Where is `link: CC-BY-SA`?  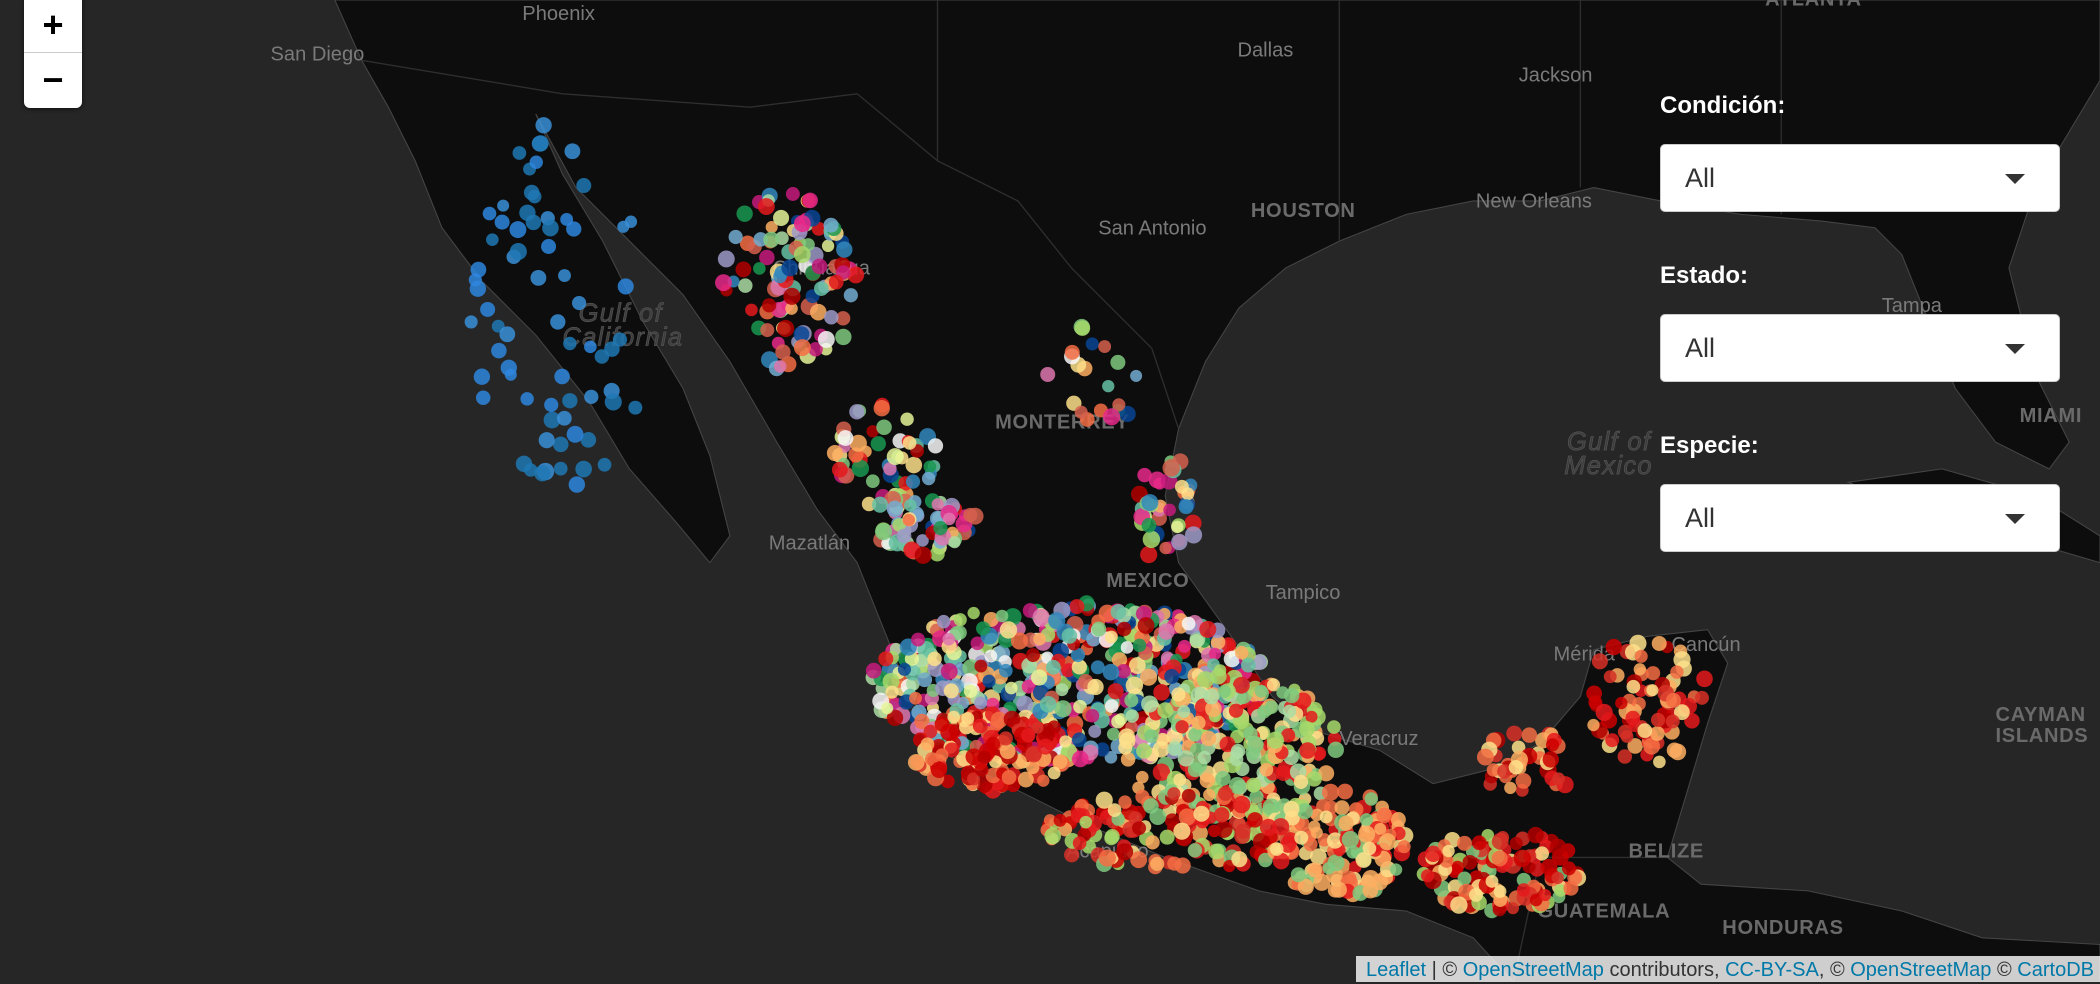 link: CC-BY-SA is located at coordinates (1772, 970).